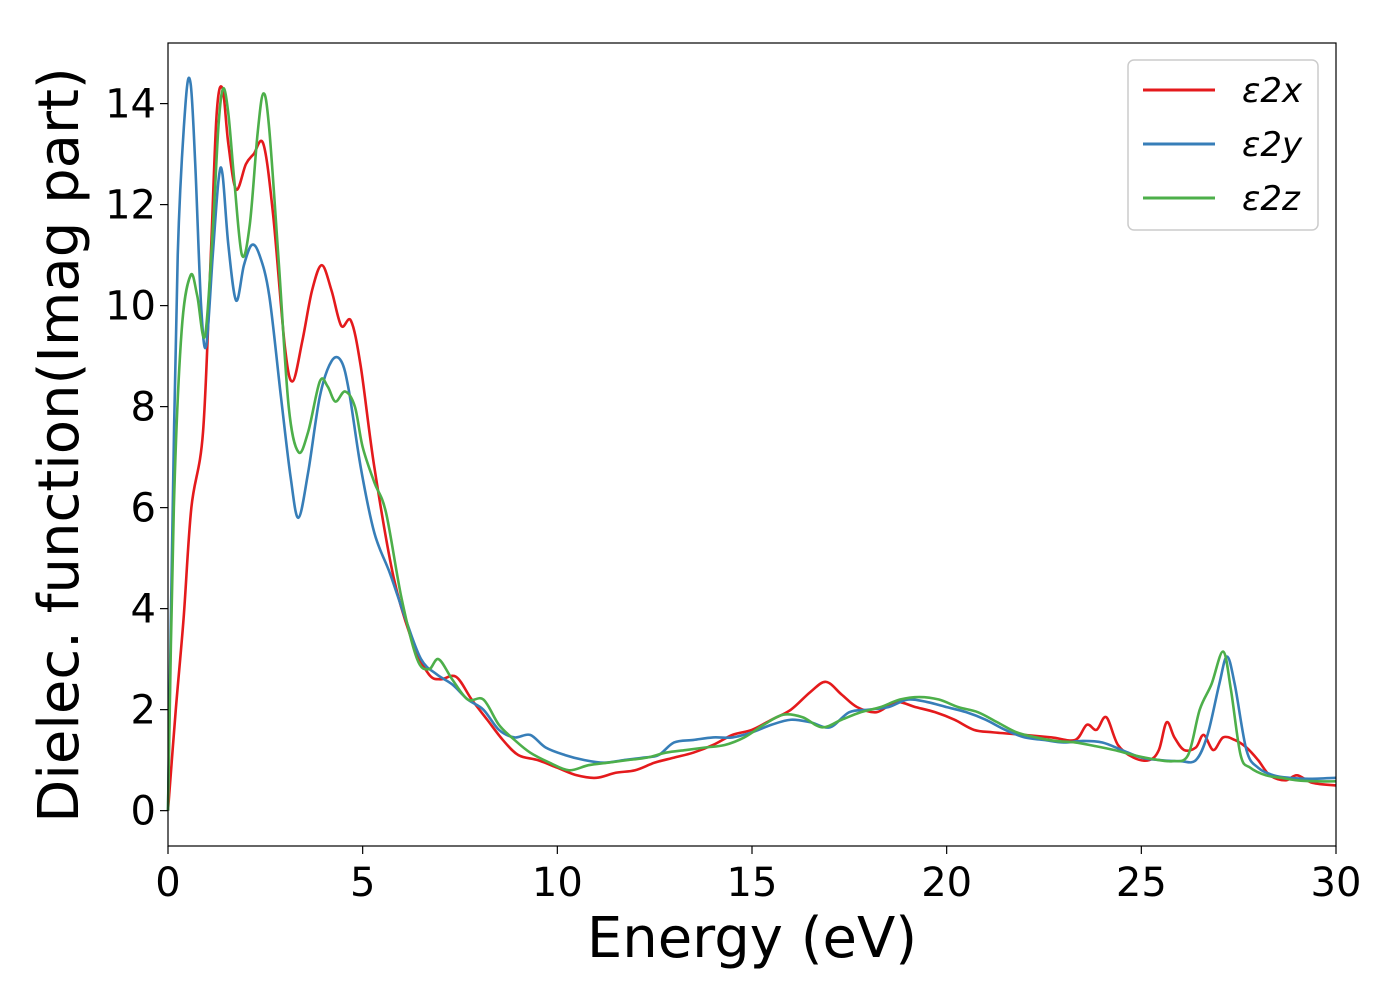 Image resolution: width=1400 pixels, height=1000 pixels. Describe the element at coordinates (1141, 883) in the screenshot. I see `x-tick-label: 25` at that location.